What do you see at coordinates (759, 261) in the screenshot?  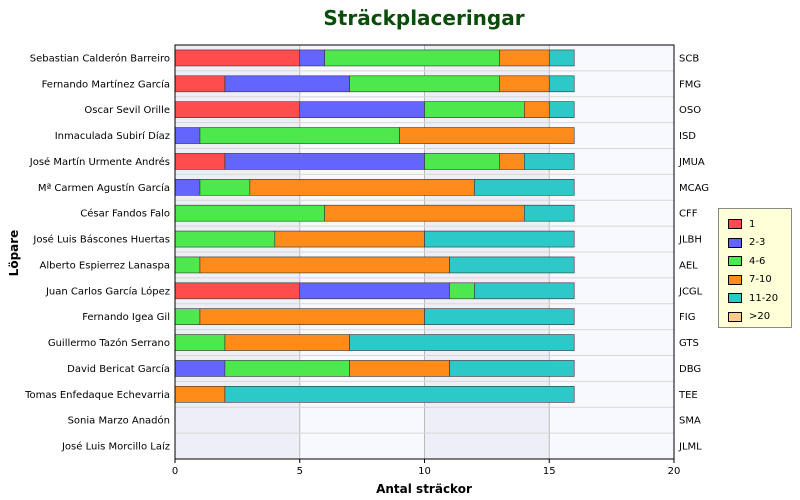 I see `legend-item: 4-6` at bounding box center [759, 261].